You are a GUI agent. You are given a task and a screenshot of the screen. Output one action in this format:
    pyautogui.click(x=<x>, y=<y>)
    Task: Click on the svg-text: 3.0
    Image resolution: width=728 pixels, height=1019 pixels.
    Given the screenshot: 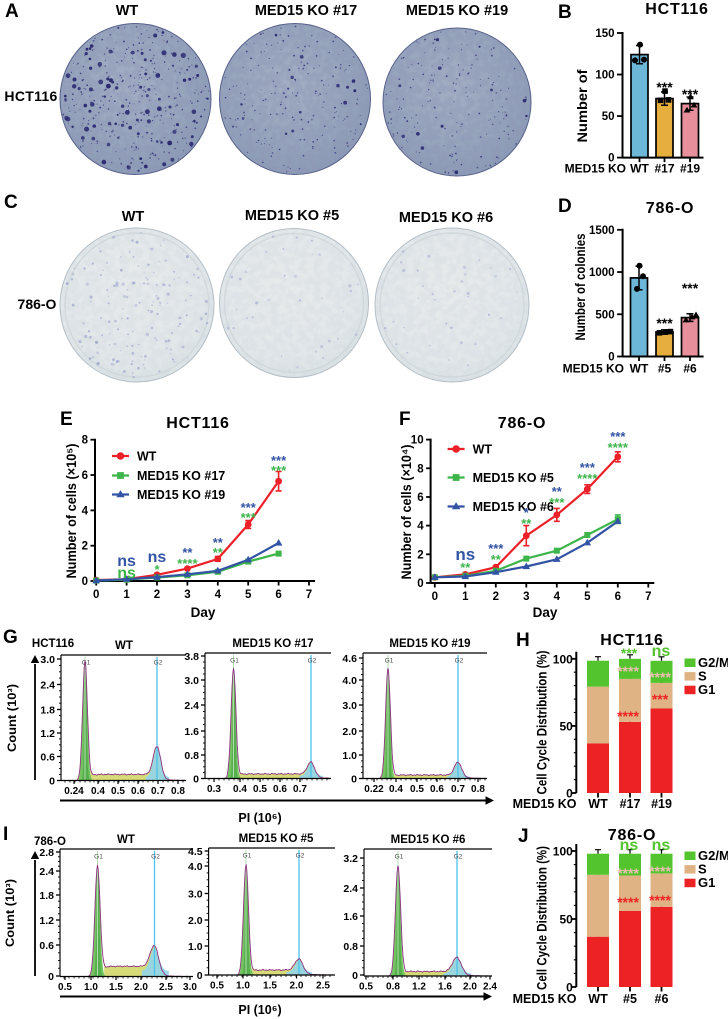 What is the action you would take?
    pyautogui.click(x=195, y=895)
    